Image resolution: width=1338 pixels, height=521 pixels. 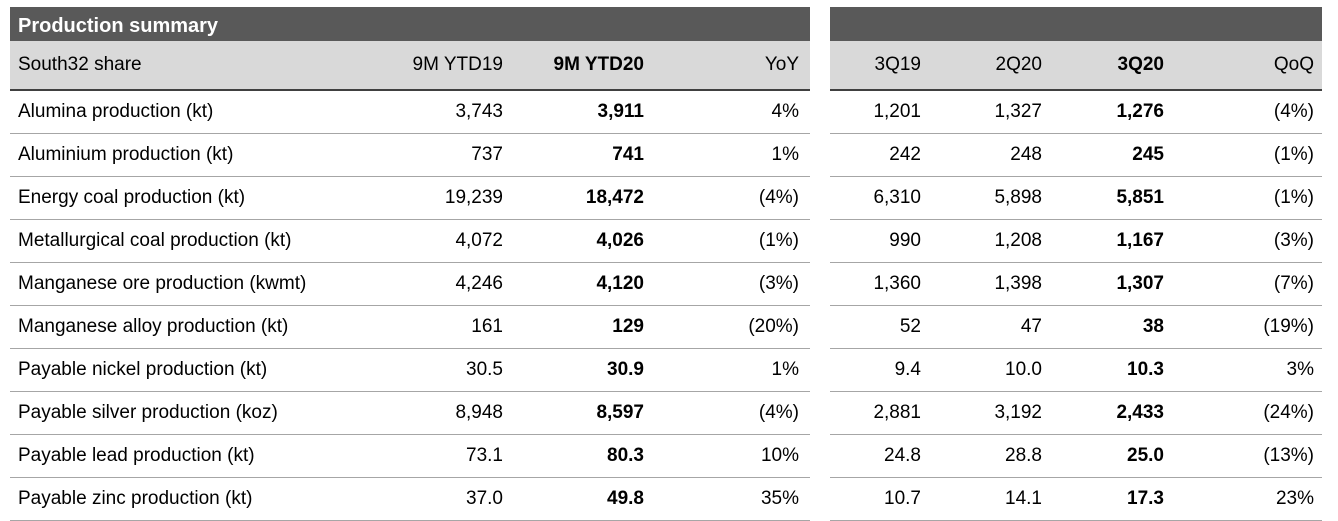 I want to click on cell-9m-ytd19: 8,948, so click(x=479, y=412).